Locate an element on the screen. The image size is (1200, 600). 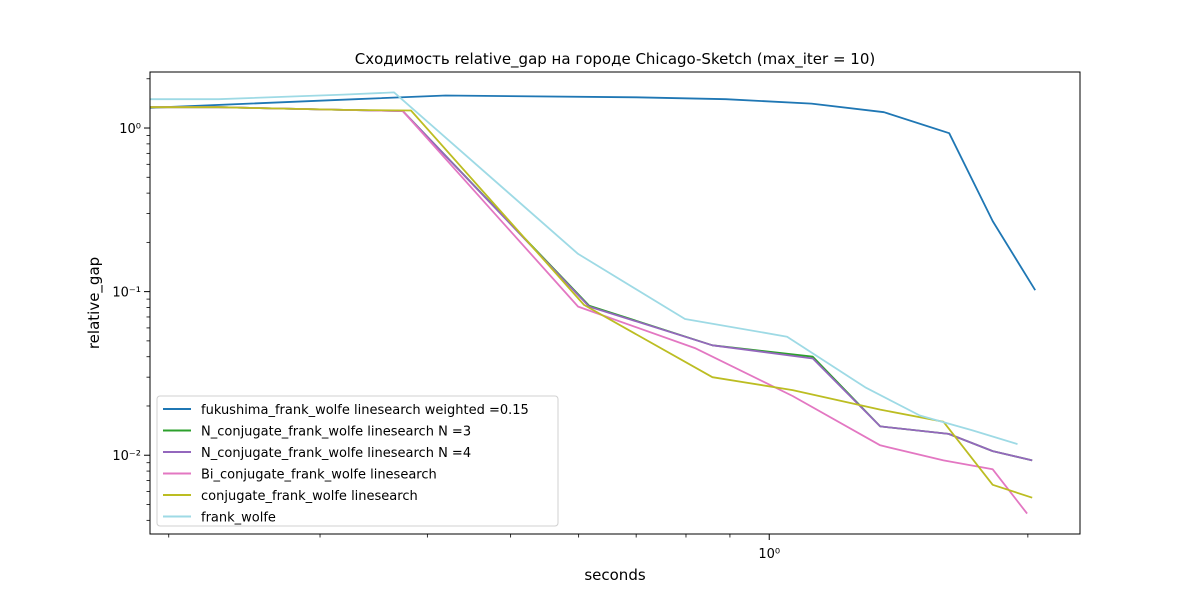
y-axis-label: relative_gap is located at coordinates (94, 303).